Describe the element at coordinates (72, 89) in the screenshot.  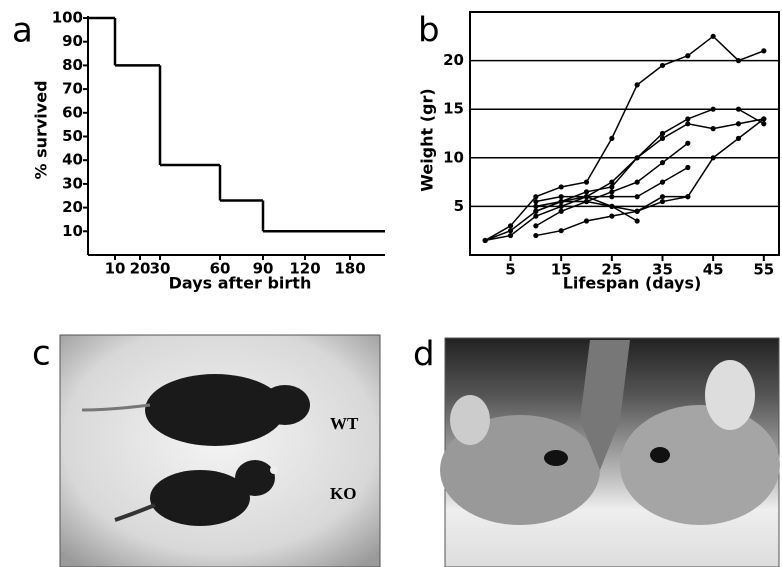
I see `y-tick-label: 70` at that location.